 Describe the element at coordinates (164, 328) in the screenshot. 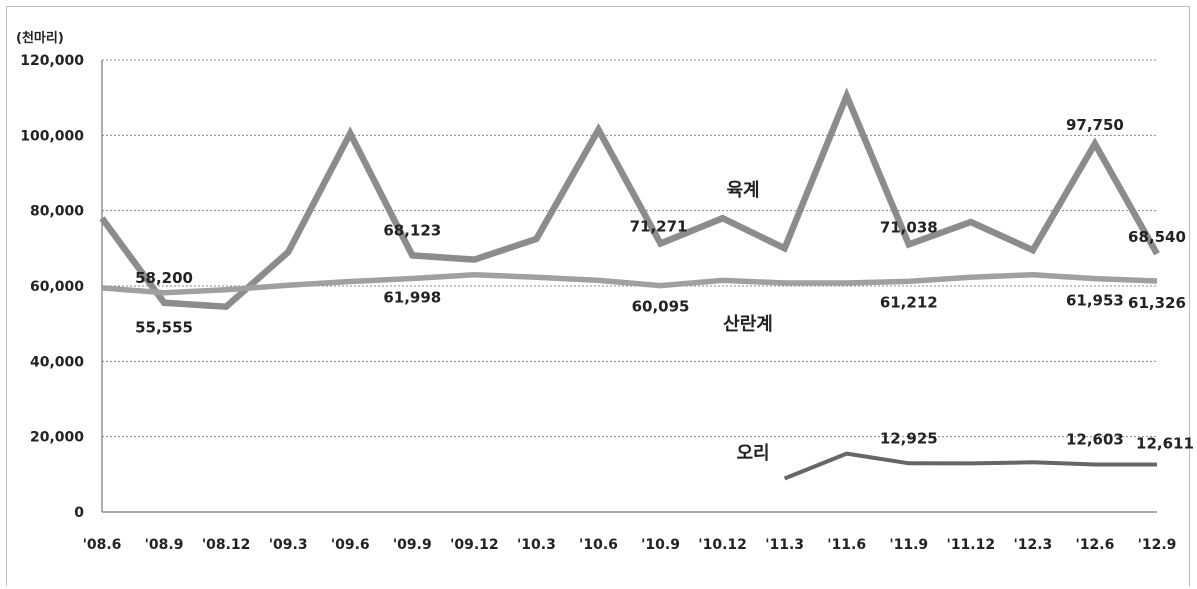

I see `data-label: 55,555` at that location.